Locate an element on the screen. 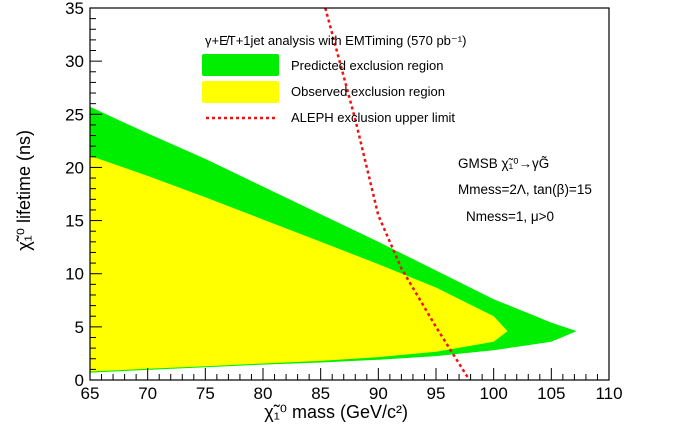  x-tick-label: 110 is located at coordinates (608, 393).